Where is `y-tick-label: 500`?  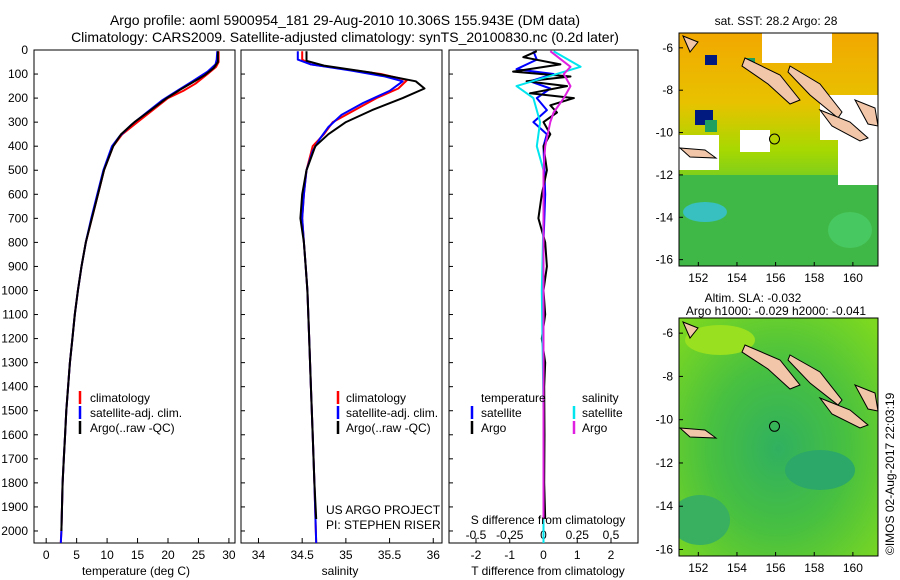
y-tick-label: 500 is located at coordinates (18, 170).